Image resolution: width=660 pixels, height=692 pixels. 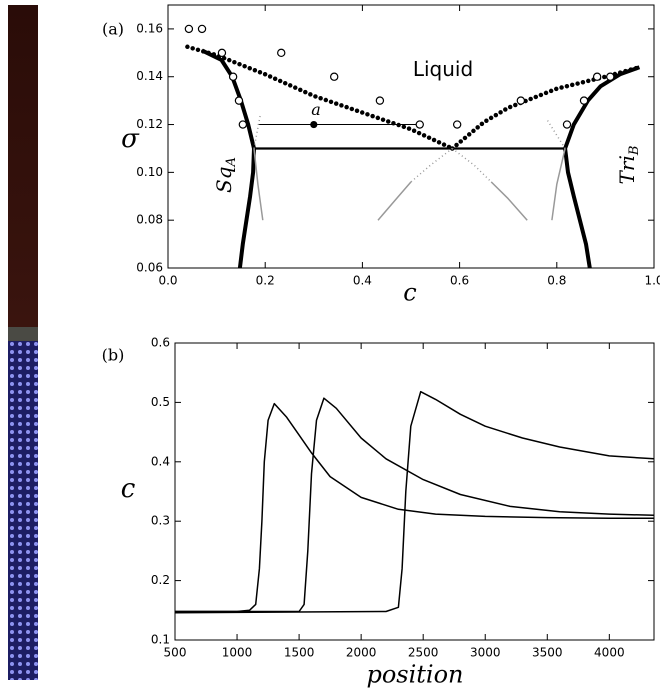 What do you see at coordinates (130, 139) in the screenshot?
I see `y-axis-label: σ` at bounding box center [130, 139].